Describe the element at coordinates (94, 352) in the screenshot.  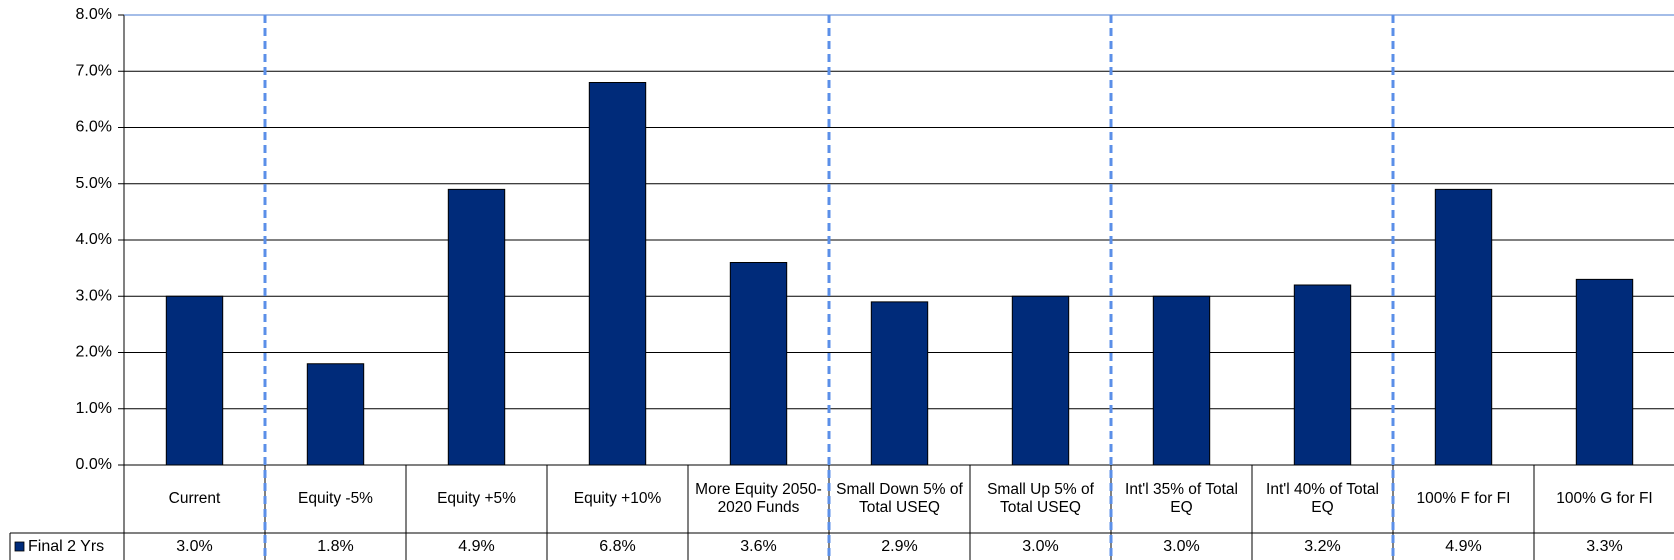
I see `y-tick-label: 2.0%` at that location.